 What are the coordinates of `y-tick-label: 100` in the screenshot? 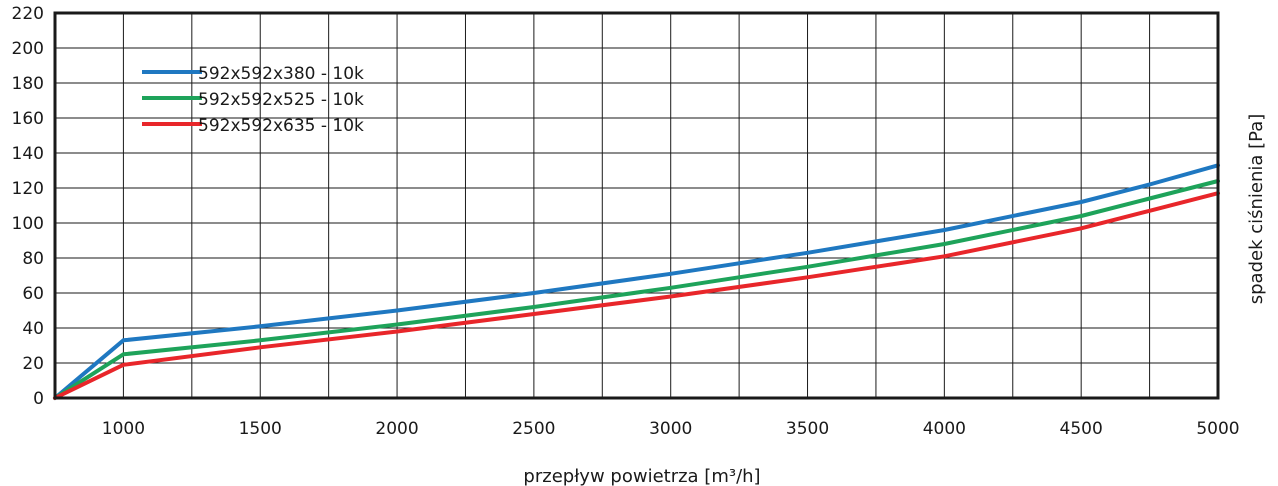 It's located at (28, 224).